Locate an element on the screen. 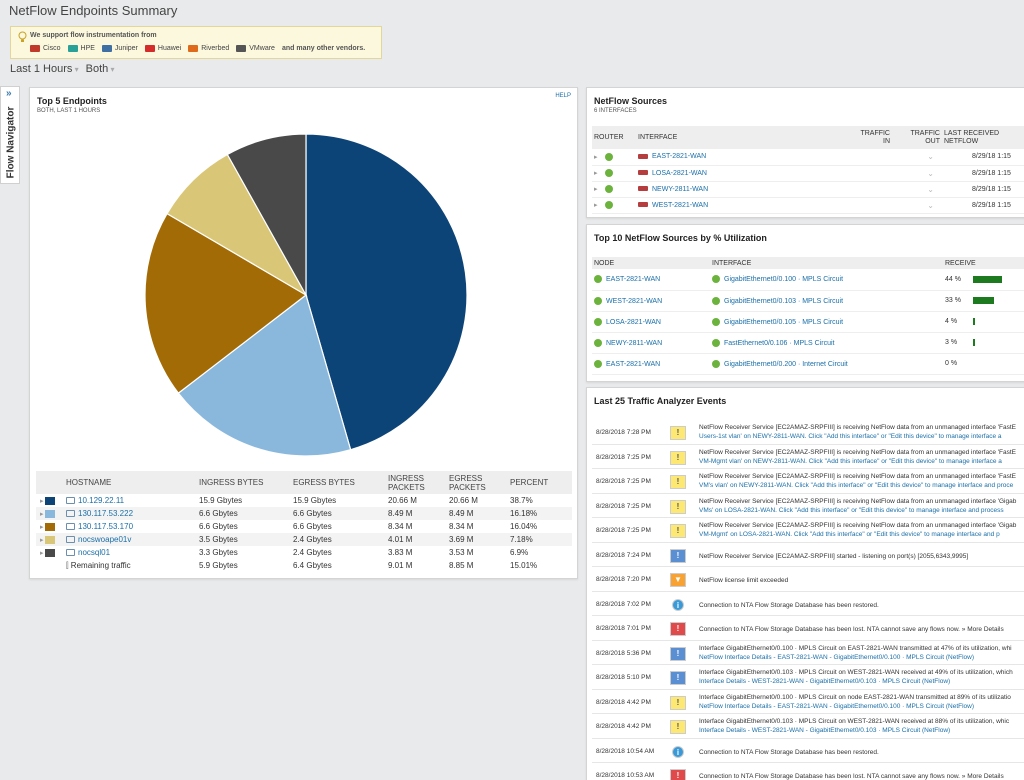 Image resolution: width=1024 pixels, height=780 pixels. time-range-dropdown: Last 1 Hours is located at coordinates (44, 69).